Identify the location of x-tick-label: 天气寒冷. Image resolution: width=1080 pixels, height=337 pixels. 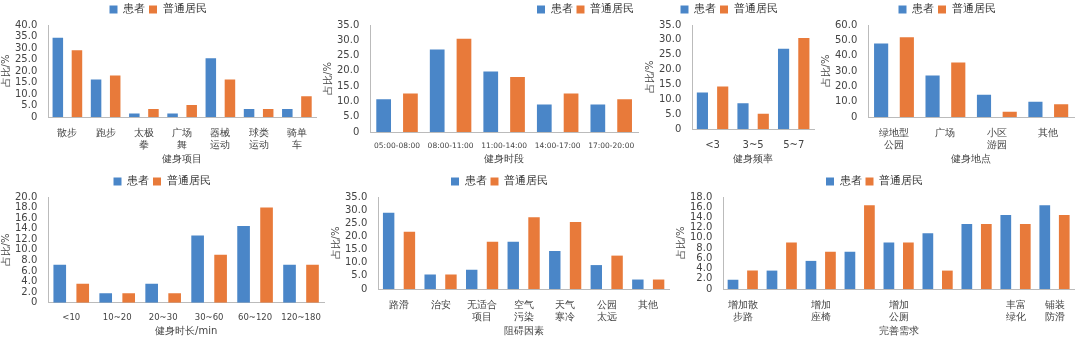
(565, 310).